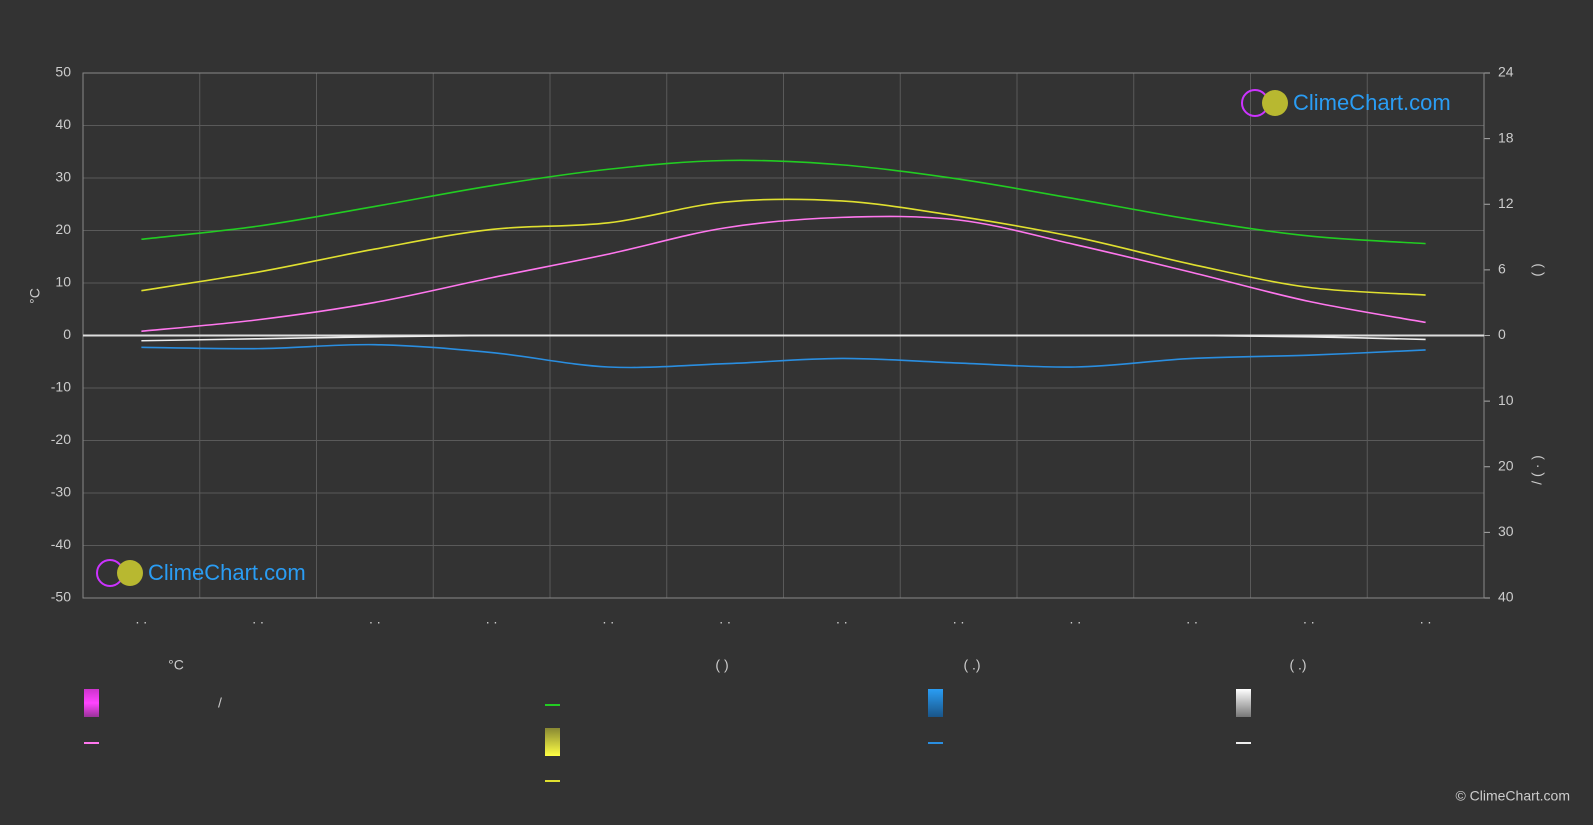 Image resolution: width=1593 pixels, height=825 pixels. What do you see at coordinates (67, 334) in the screenshot?
I see `y-tick-label: 0` at bounding box center [67, 334].